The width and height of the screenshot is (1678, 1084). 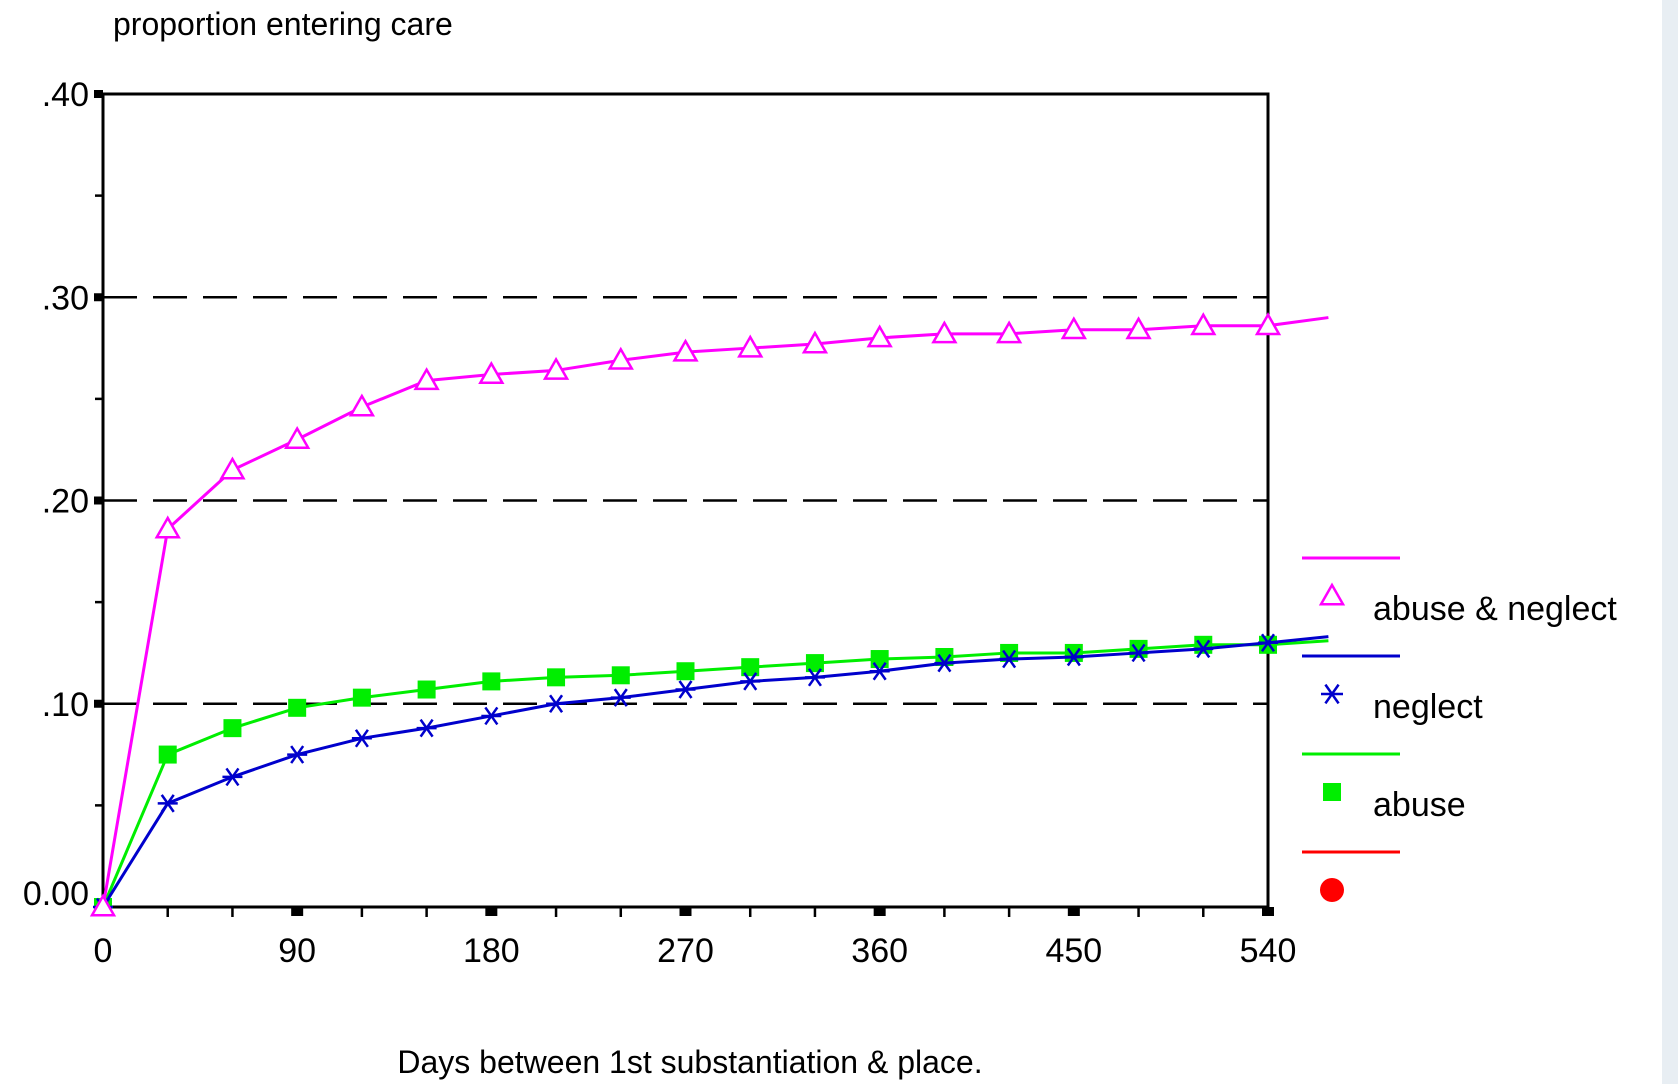 What do you see at coordinates (1073, 951) in the screenshot?
I see `x-tick-label: 450` at bounding box center [1073, 951].